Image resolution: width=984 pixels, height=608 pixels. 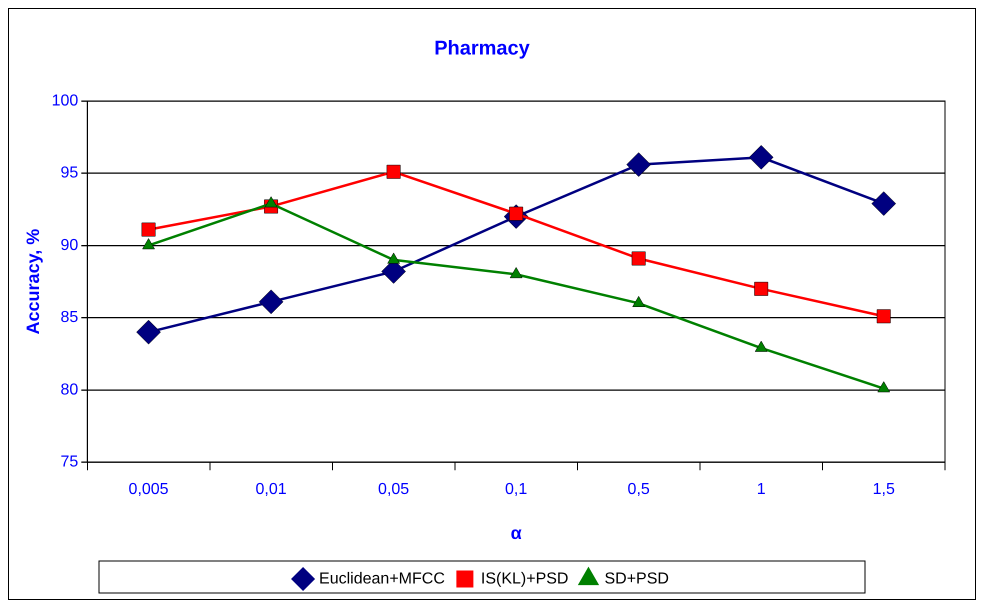 What do you see at coordinates (883, 489) in the screenshot?
I see `x-tick-label: 1,5` at bounding box center [883, 489].